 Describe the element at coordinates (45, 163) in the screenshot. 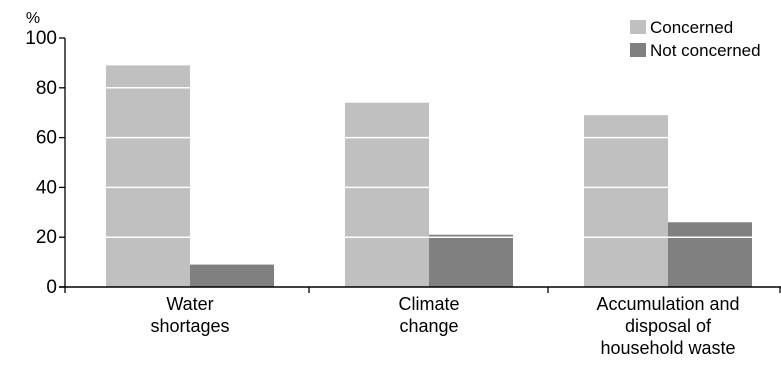

I see `y-axis: 0 20 40 60 80 100` at that location.